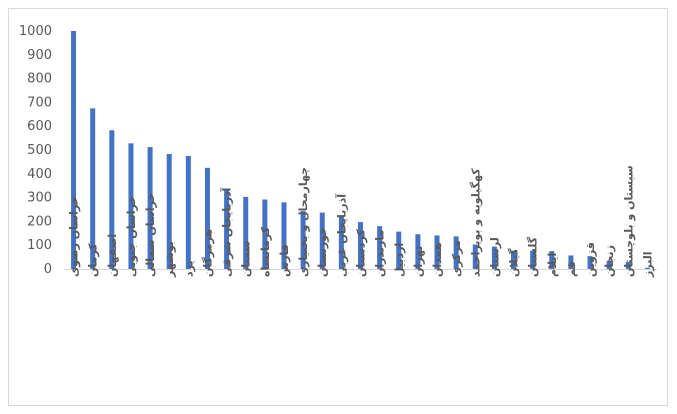  What do you see at coordinates (647, 264) in the screenshot?
I see `category-label: البرز` at bounding box center [647, 264].